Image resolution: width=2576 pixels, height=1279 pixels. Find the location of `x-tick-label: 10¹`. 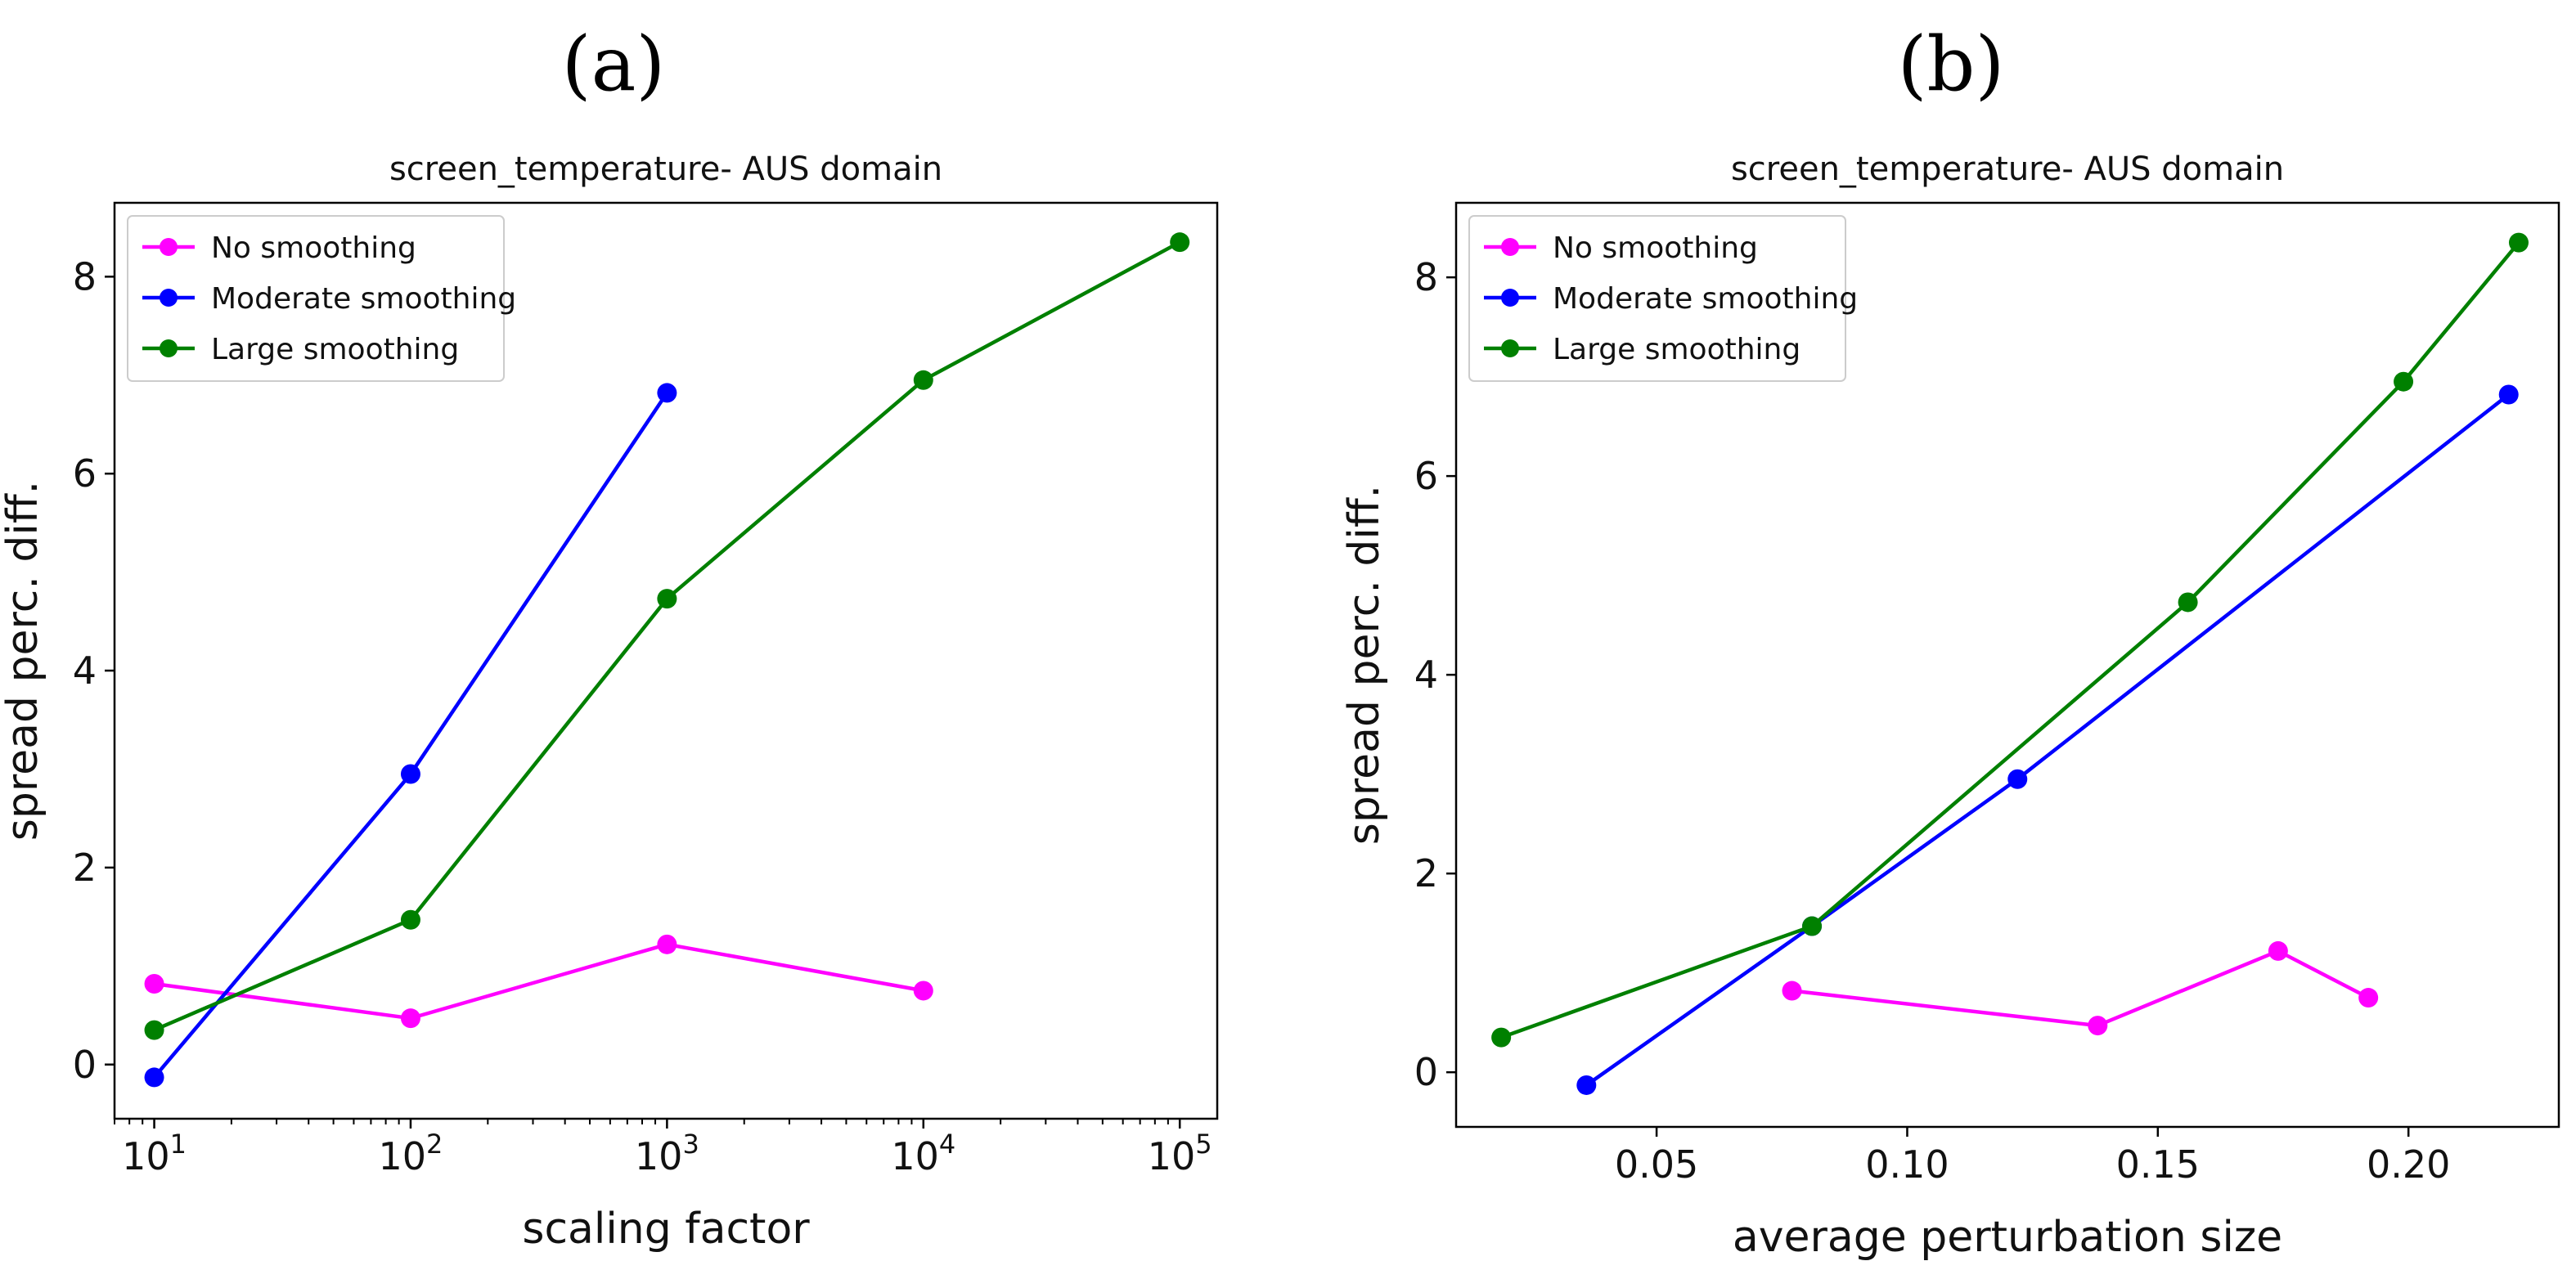

x-tick-label: 10¹ is located at coordinates (154, 1153).